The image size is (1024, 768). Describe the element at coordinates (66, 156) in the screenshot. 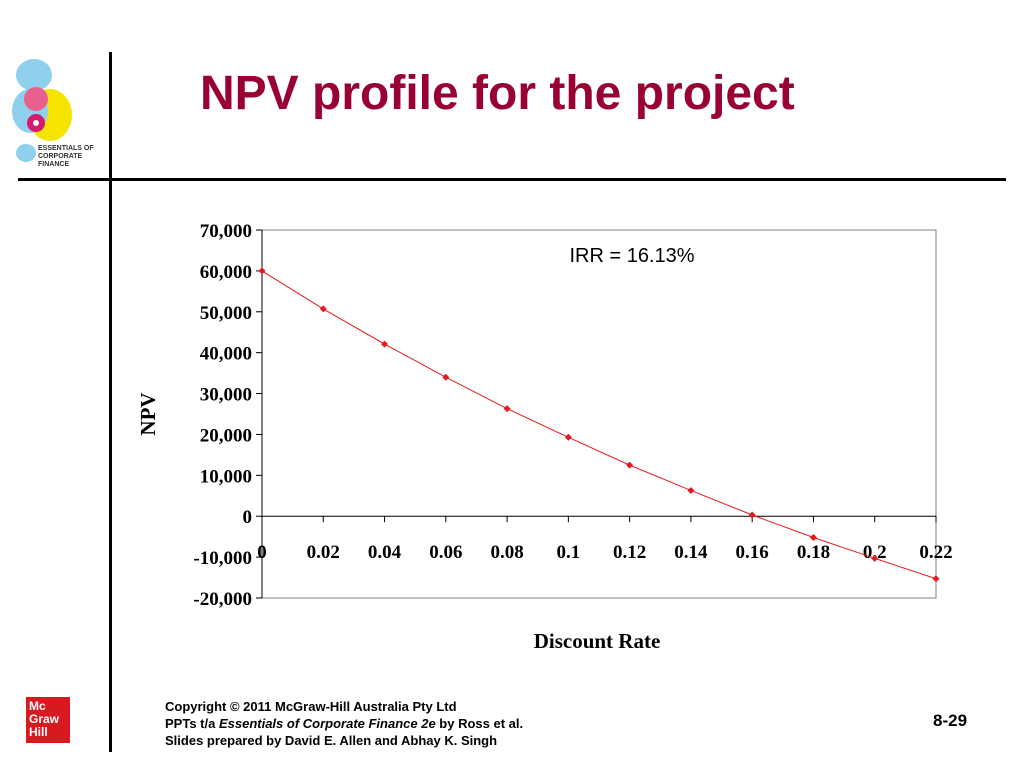

I see `logo-text: ESSENTIALS OF CORPORATE FINANCE` at that location.